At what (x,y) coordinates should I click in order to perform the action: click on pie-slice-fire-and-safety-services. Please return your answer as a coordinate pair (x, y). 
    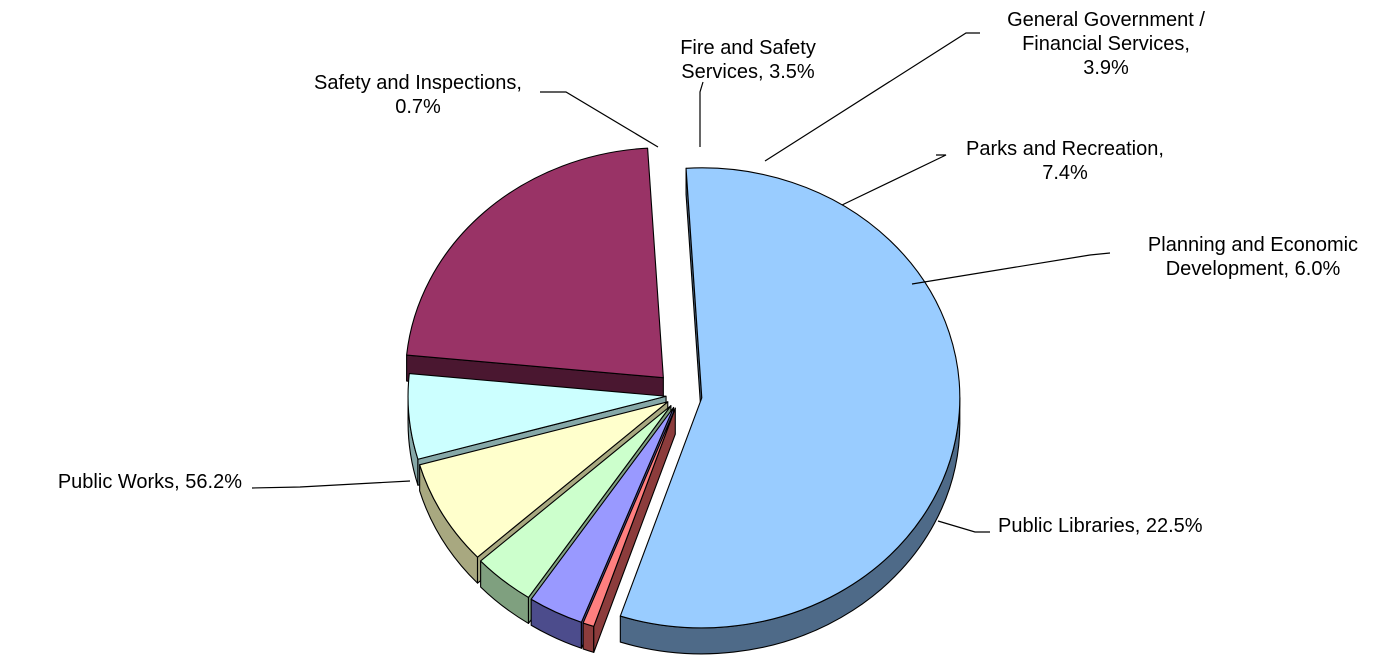
    Looking at the image, I should click on (602, 514).